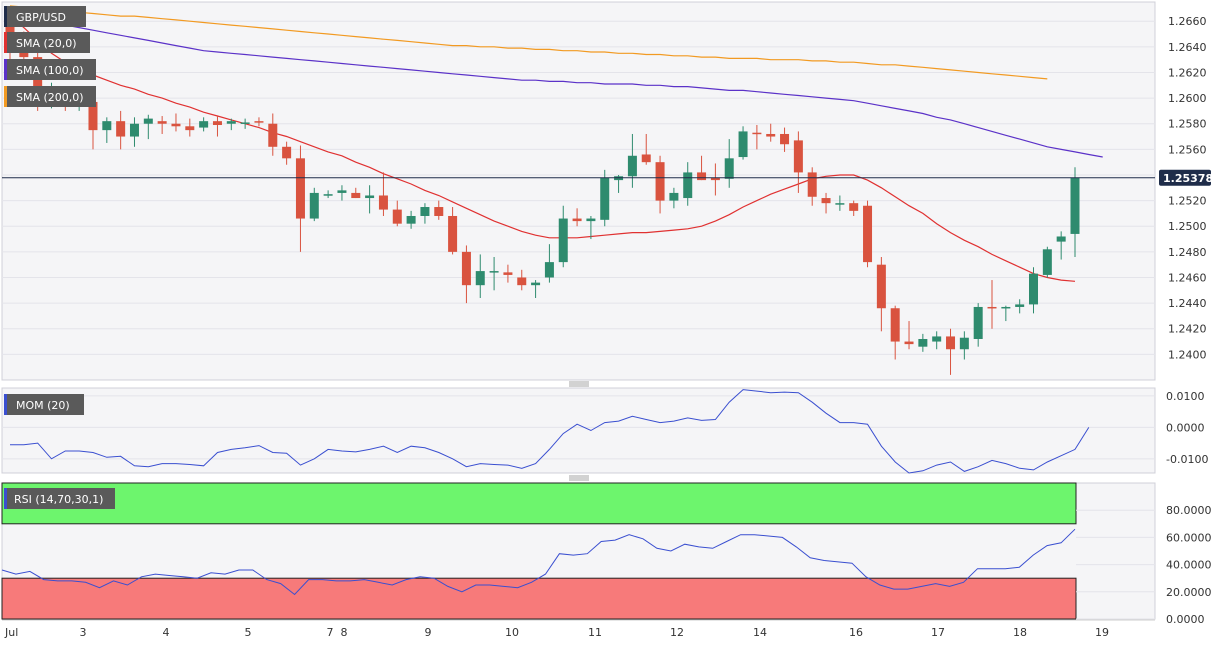  What do you see at coordinates (45, 16) in the screenshot?
I see `legend-symbol: GBP/USD` at bounding box center [45, 16].